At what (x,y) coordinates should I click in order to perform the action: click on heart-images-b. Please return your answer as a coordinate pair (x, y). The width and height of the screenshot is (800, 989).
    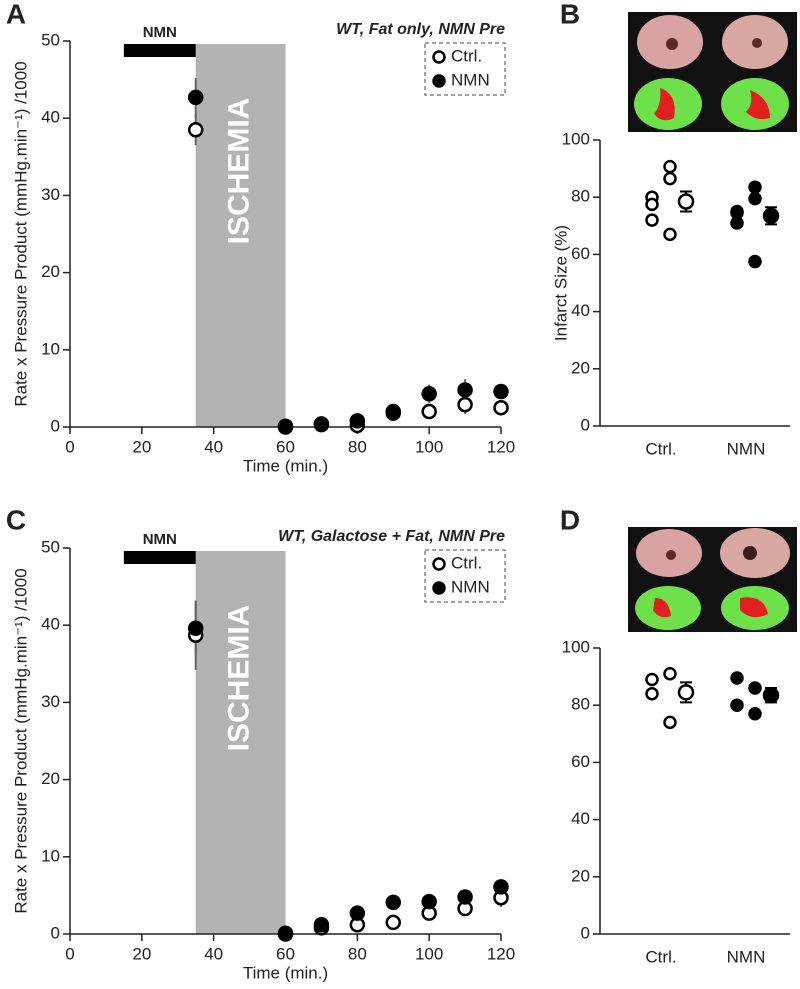
    Looking at the image, I should click on (712, 72).